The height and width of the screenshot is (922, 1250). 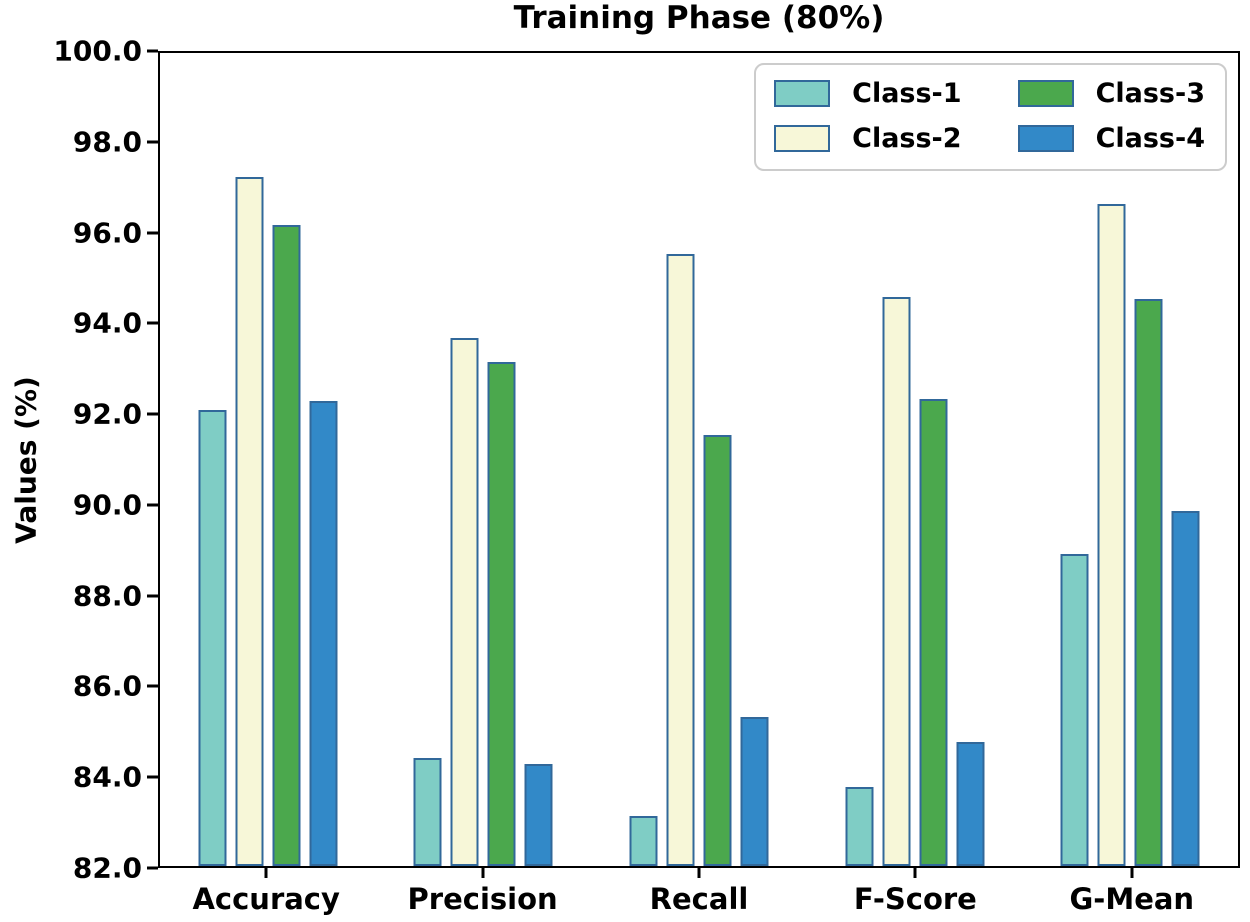 I want to click on x-axis-ticks: Accuracy Precision Recall F-Score G-Mean, so click(x=699, y=895).